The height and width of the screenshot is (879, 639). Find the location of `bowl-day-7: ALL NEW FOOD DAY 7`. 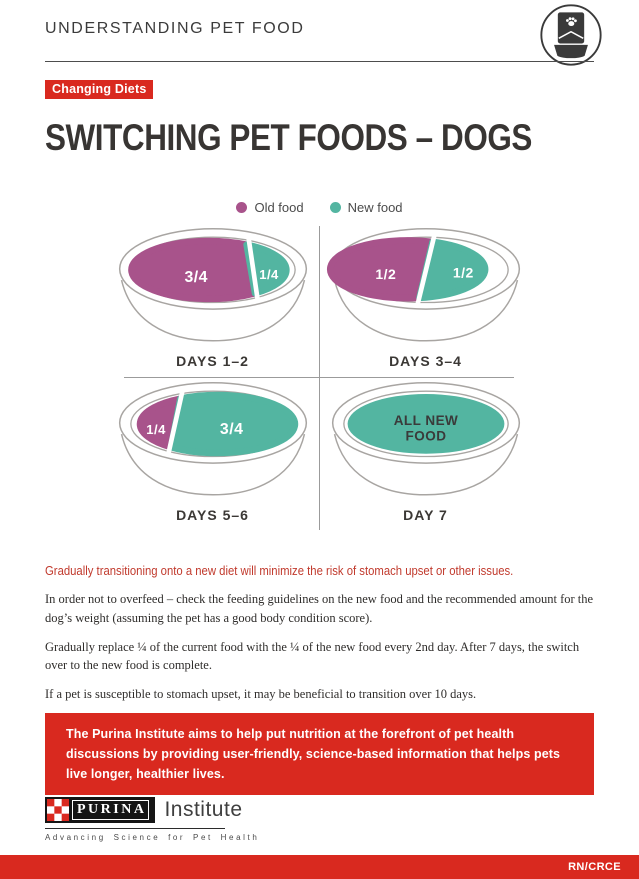

bowl-day-7: ALL NEW FOOD DAY 7 is located at coordinates (425, 455).